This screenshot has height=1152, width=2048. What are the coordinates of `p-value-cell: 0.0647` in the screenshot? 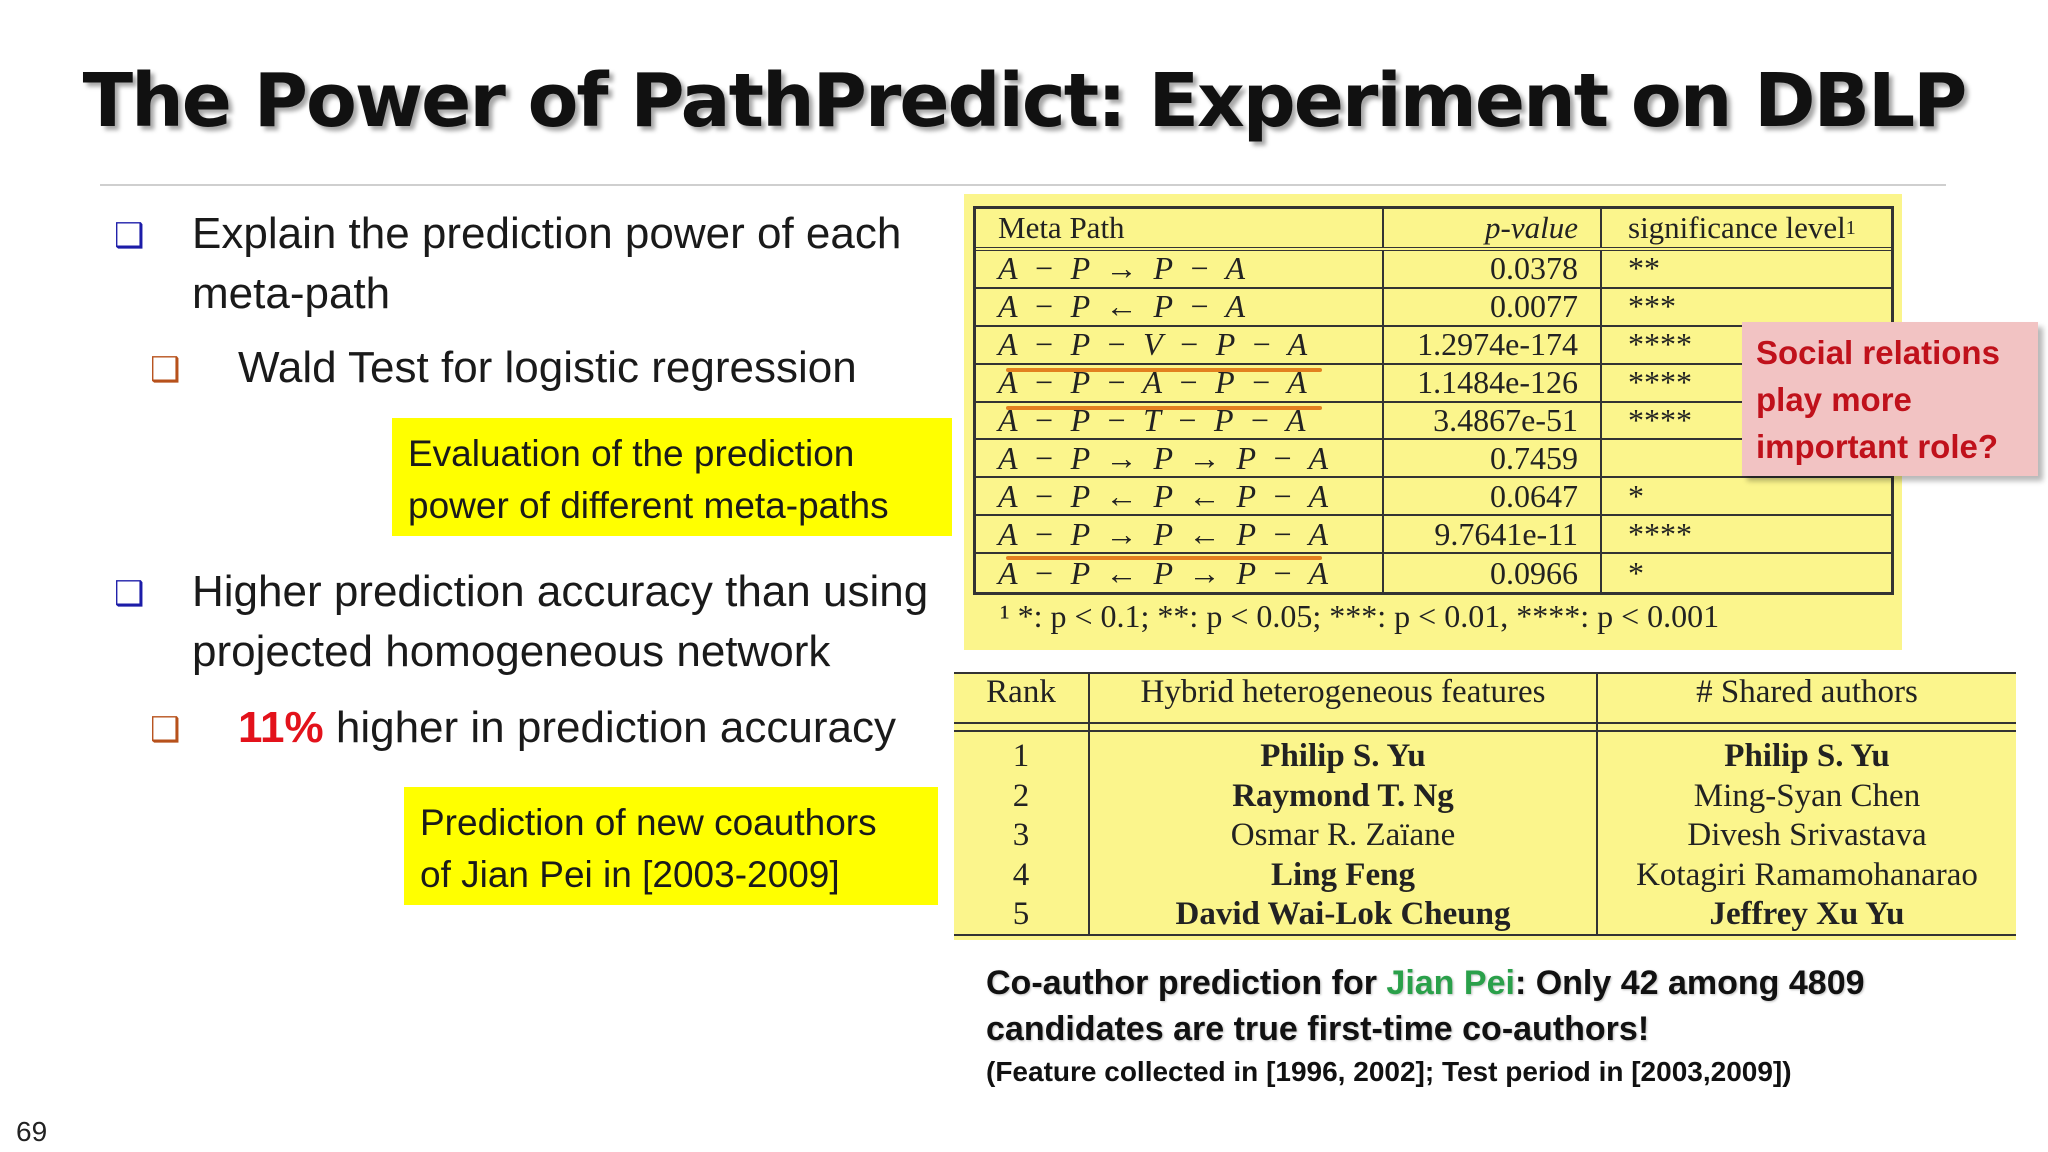 It's located at (1493, 496).